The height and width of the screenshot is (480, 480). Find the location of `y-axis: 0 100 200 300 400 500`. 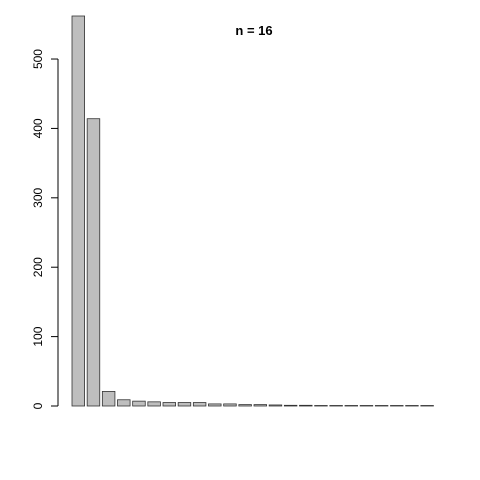

y-axis: 0 100 200 300 400 500 is located at coordinates (45, 229).